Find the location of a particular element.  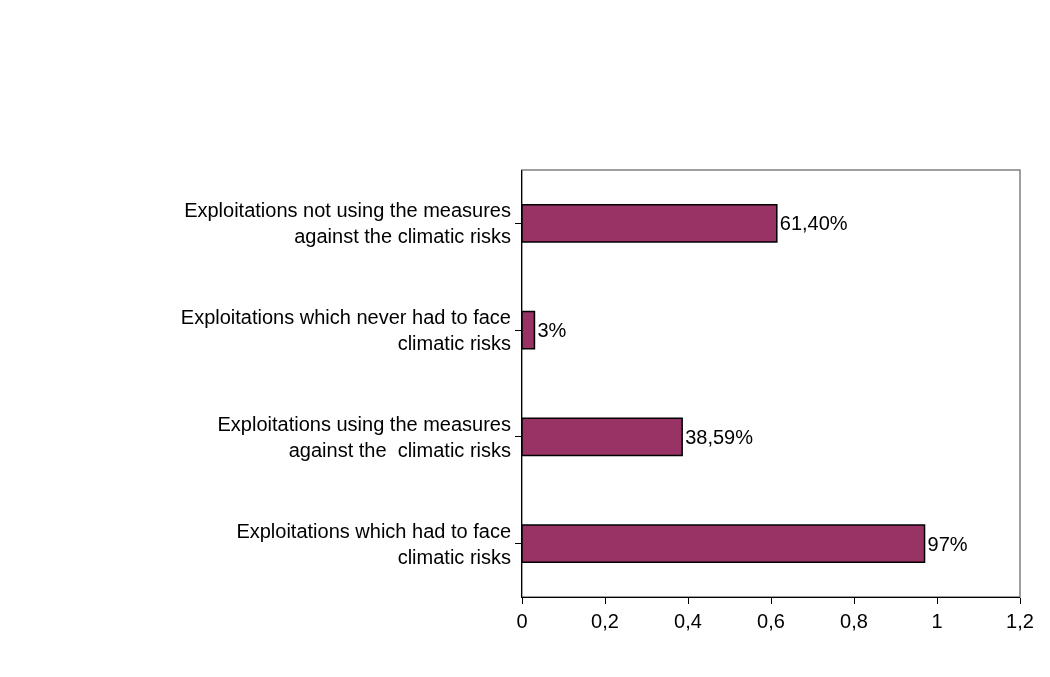

y-tick-label: Exploitations not using the measures against the climatic risks is located at coordinates (347, 223).